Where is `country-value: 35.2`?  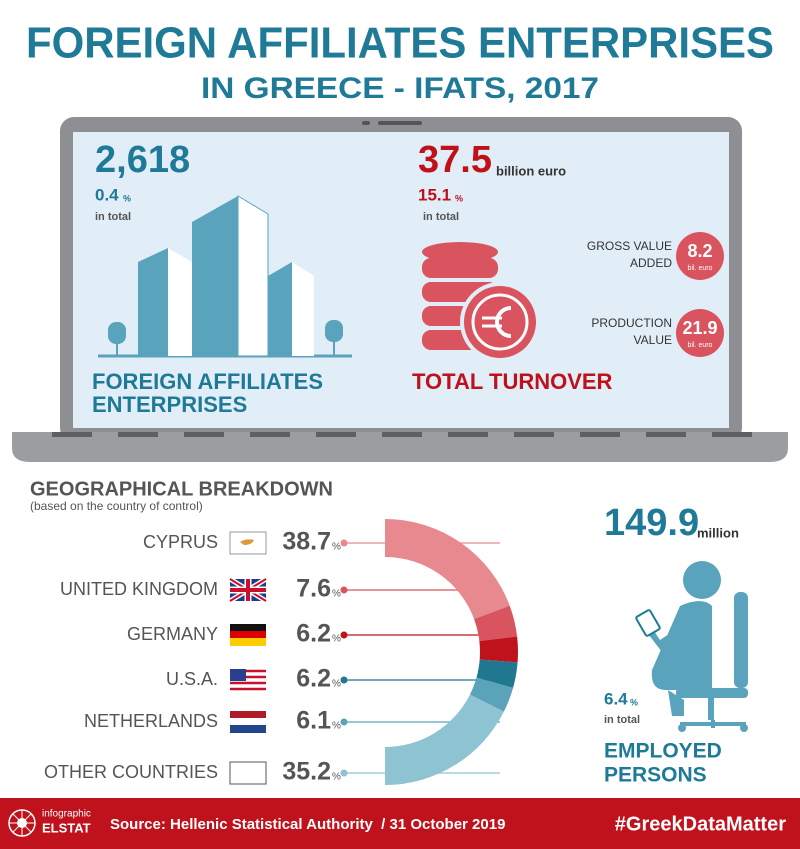
country-value: 35.2 is located at coordinates (306, 772).